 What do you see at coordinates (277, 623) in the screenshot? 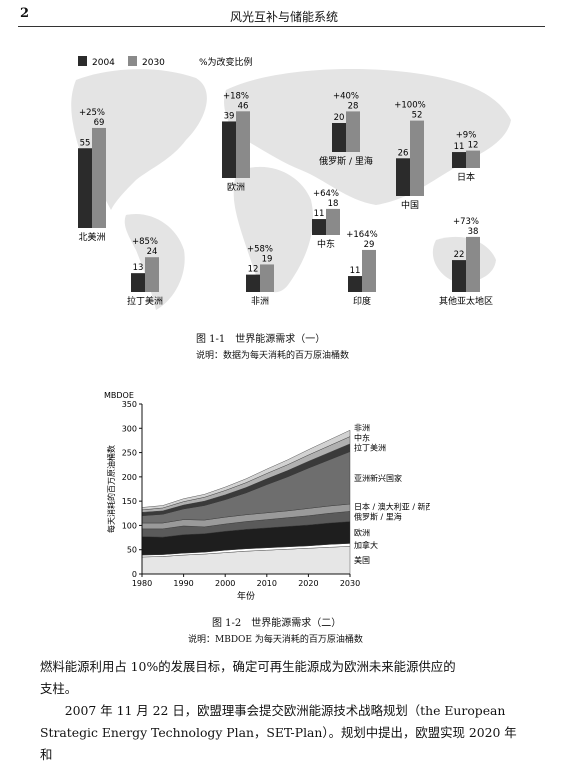
I see `figure2-caption: 图 1-2 世界能源需求（二）` at bounding box center [277, 623].